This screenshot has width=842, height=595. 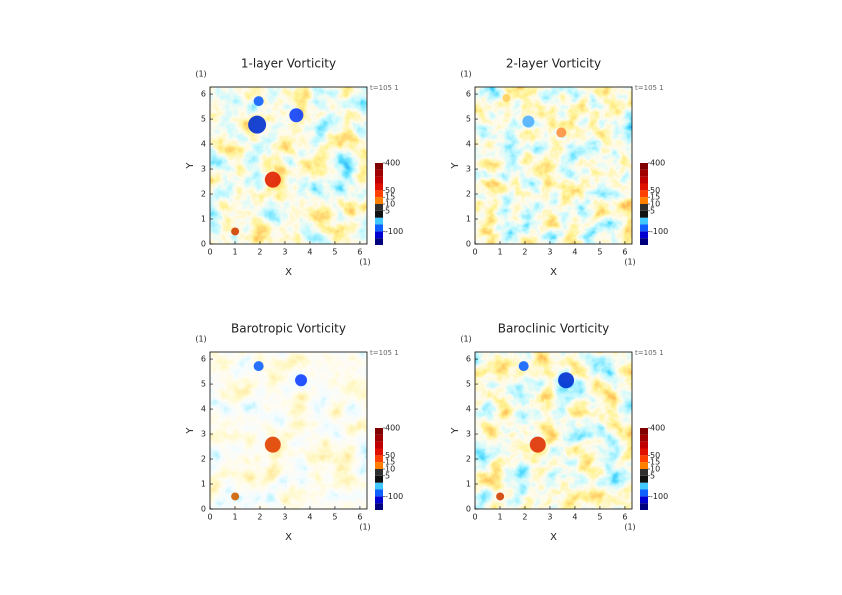 I want to click on y-axis-label: Y, so click(x=455, y=166).